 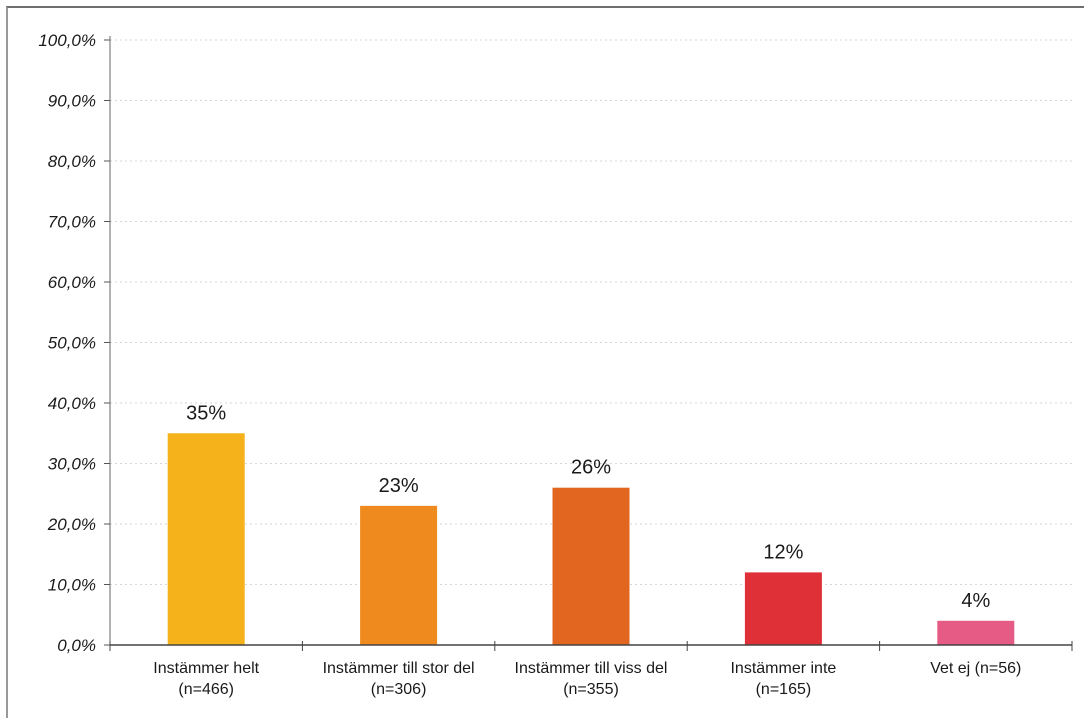 What do you see at coordinates (72, 585) in the screenshot?
I see `y-tick-label: 10,0%` at bounding box center [72, 585].